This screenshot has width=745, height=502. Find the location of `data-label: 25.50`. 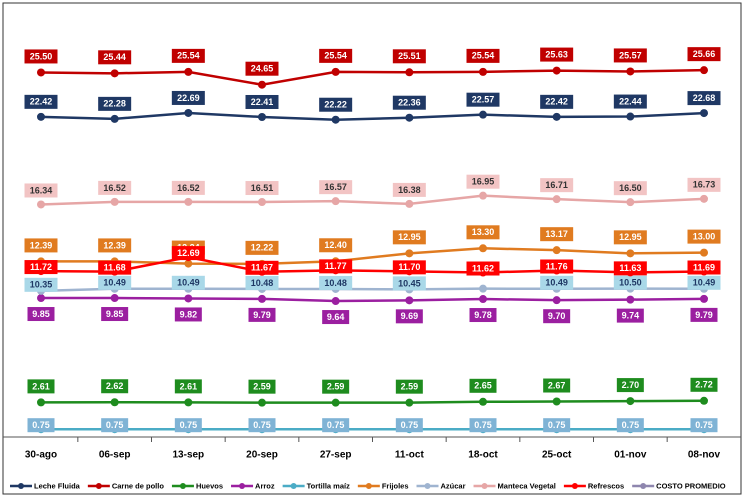

data-label: 25.50 is located at coordinates (41, 56).